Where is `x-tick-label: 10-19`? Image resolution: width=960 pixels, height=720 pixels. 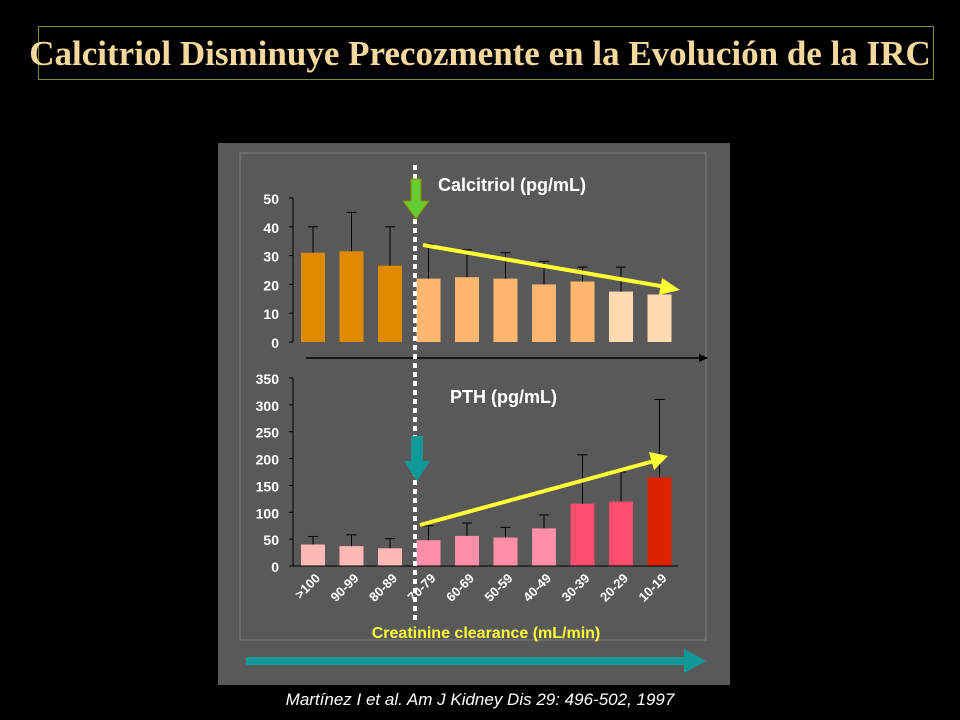 x-tick-label: 10-19 is located at coordinates (653, 588).